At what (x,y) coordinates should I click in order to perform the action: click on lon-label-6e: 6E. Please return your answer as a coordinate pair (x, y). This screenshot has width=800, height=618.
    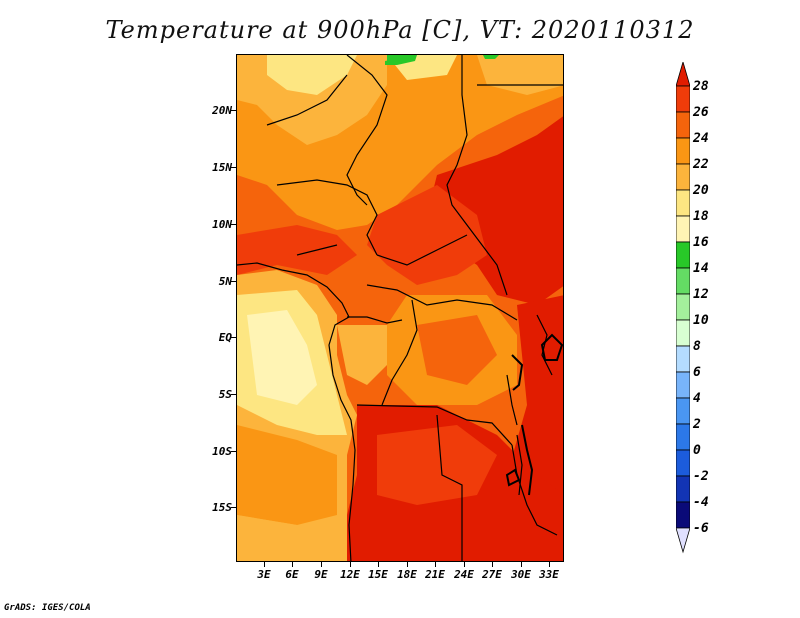
    Looking at the image, I should click on (292, 574).